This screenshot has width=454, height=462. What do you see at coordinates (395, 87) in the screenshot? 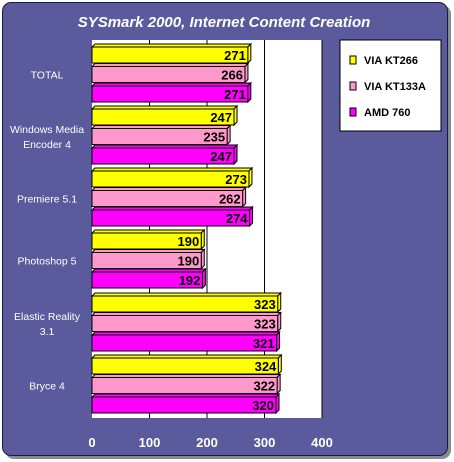
I see `legend-label: VIA KT133A` at bounding box center [395, 87].